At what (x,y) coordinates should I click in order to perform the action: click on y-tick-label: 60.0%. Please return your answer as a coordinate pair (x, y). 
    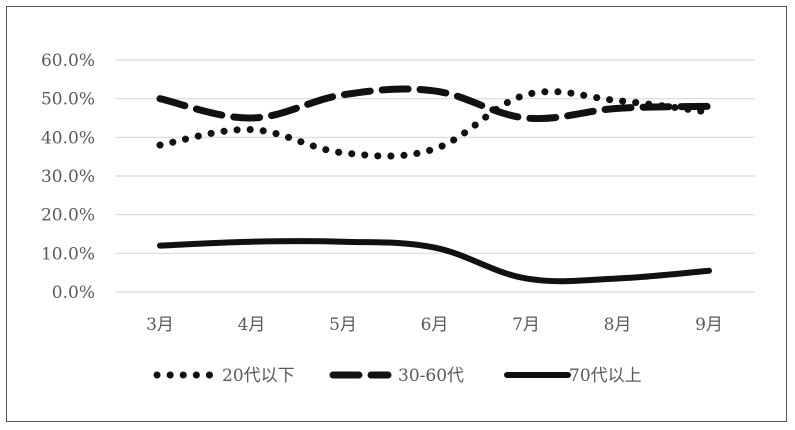
    Looking at the image, I should click on (68, 61).